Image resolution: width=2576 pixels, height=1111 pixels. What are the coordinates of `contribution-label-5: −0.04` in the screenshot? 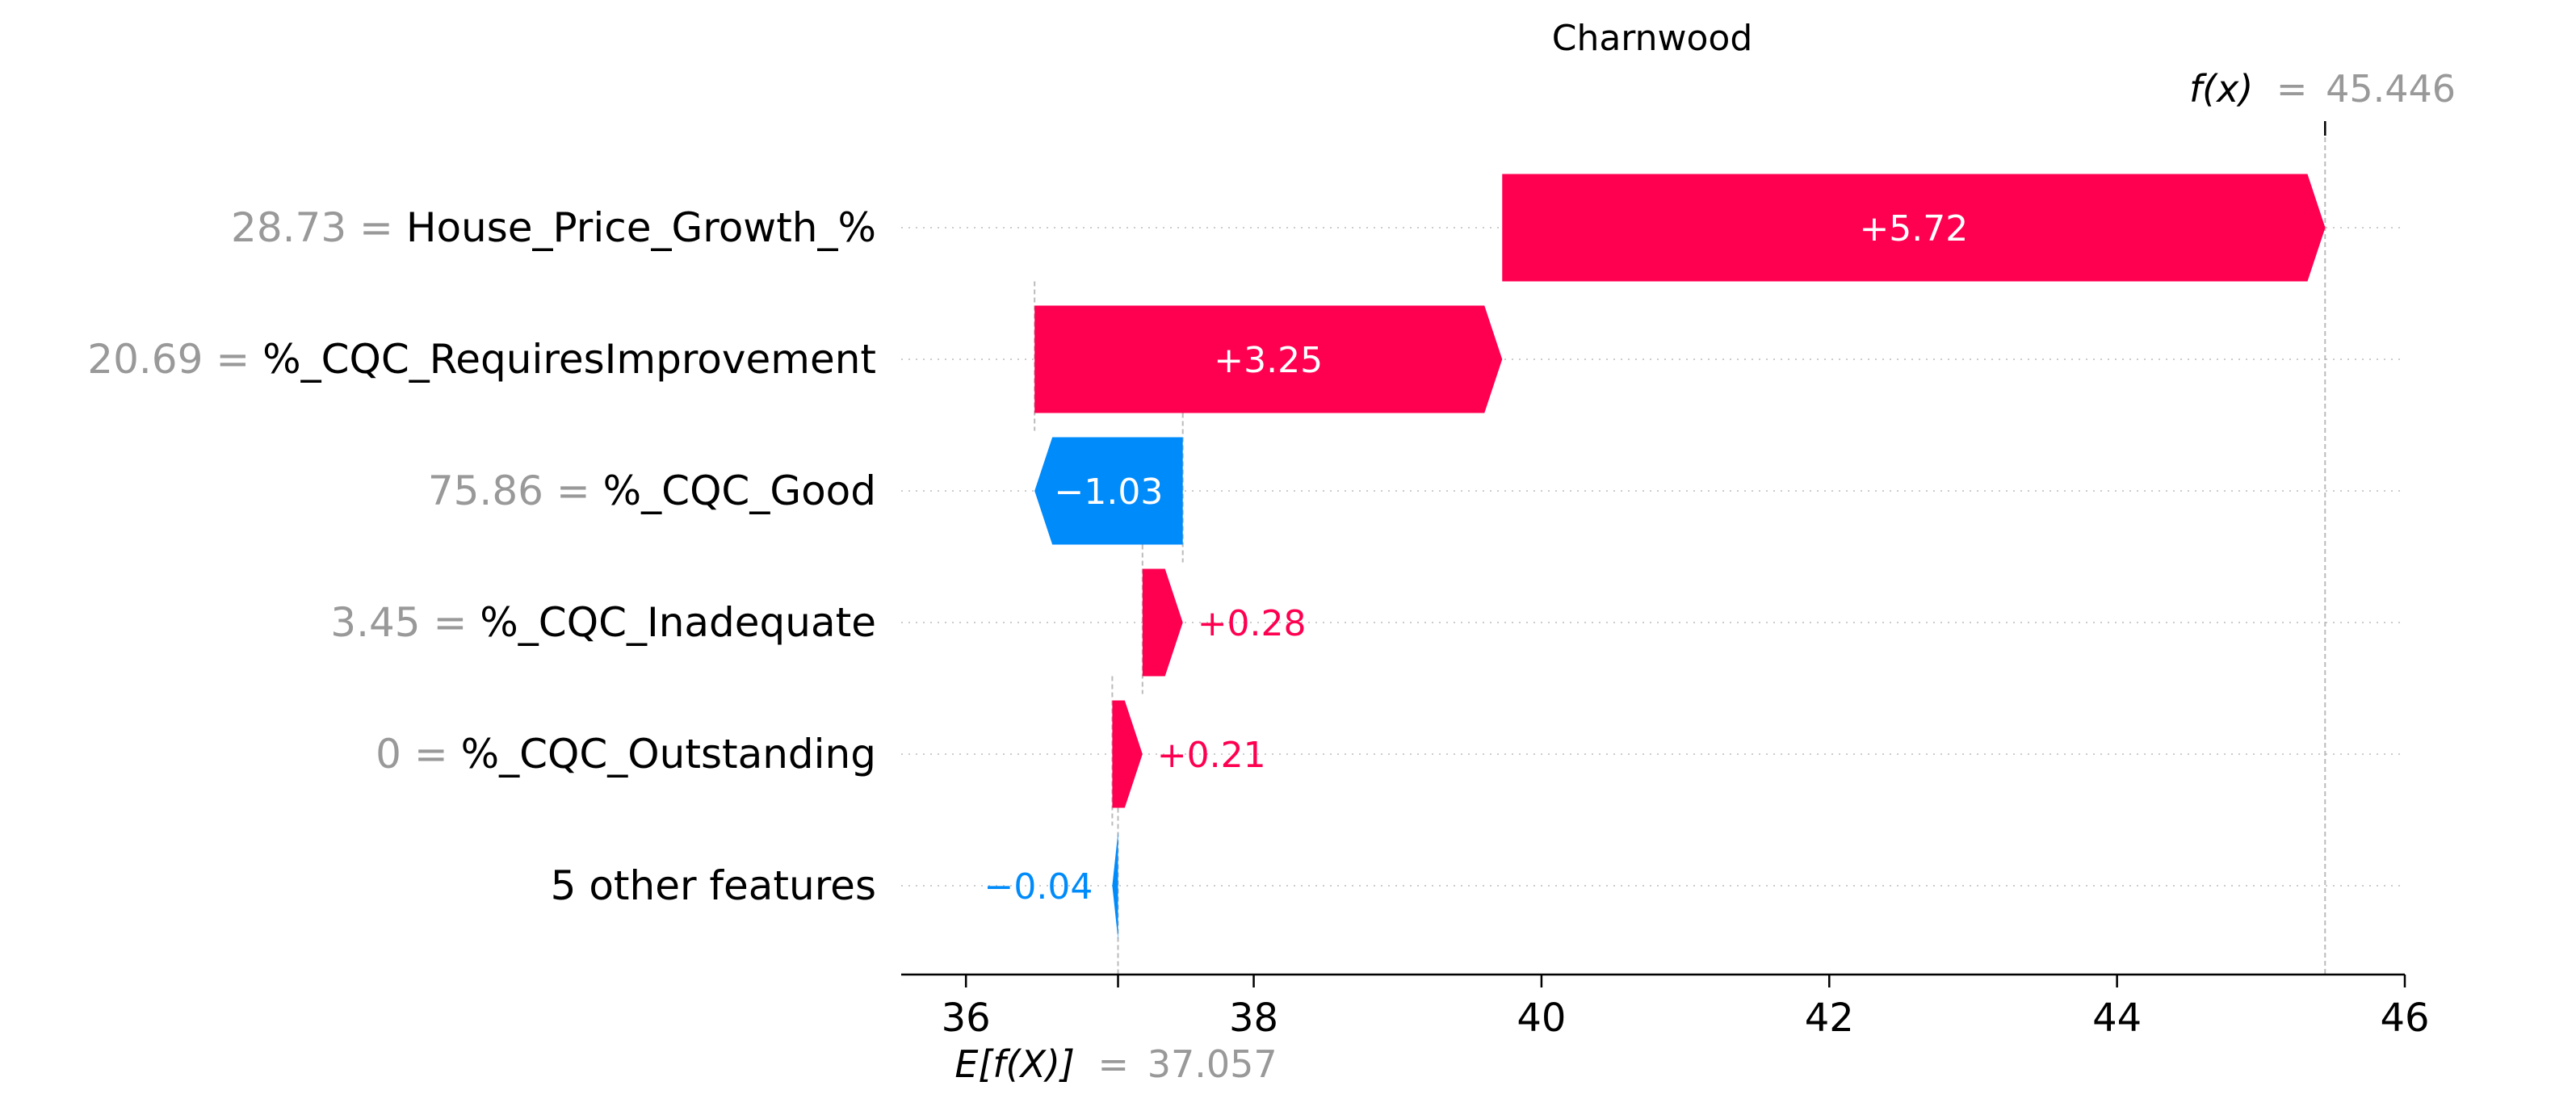 It's located at (1038, 887).